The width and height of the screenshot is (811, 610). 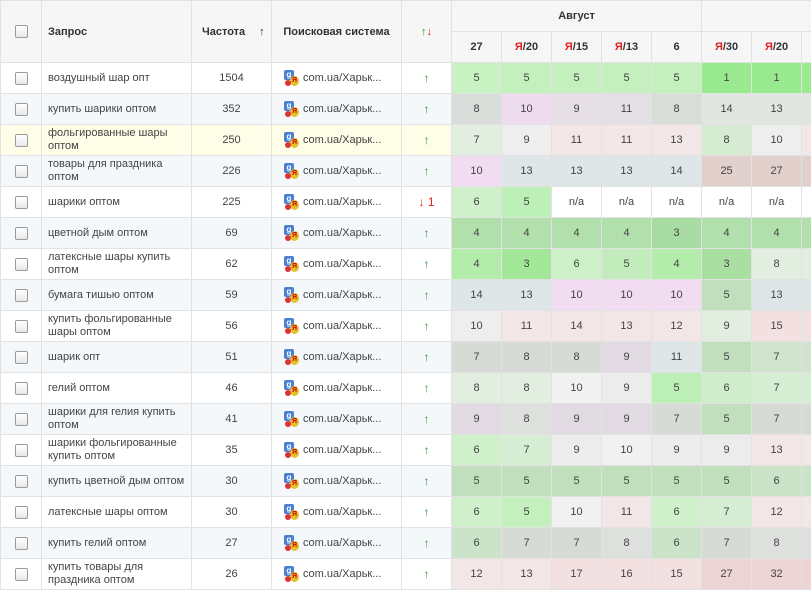 I want to click on select-all-checkbox, so click(x=21, y=31).